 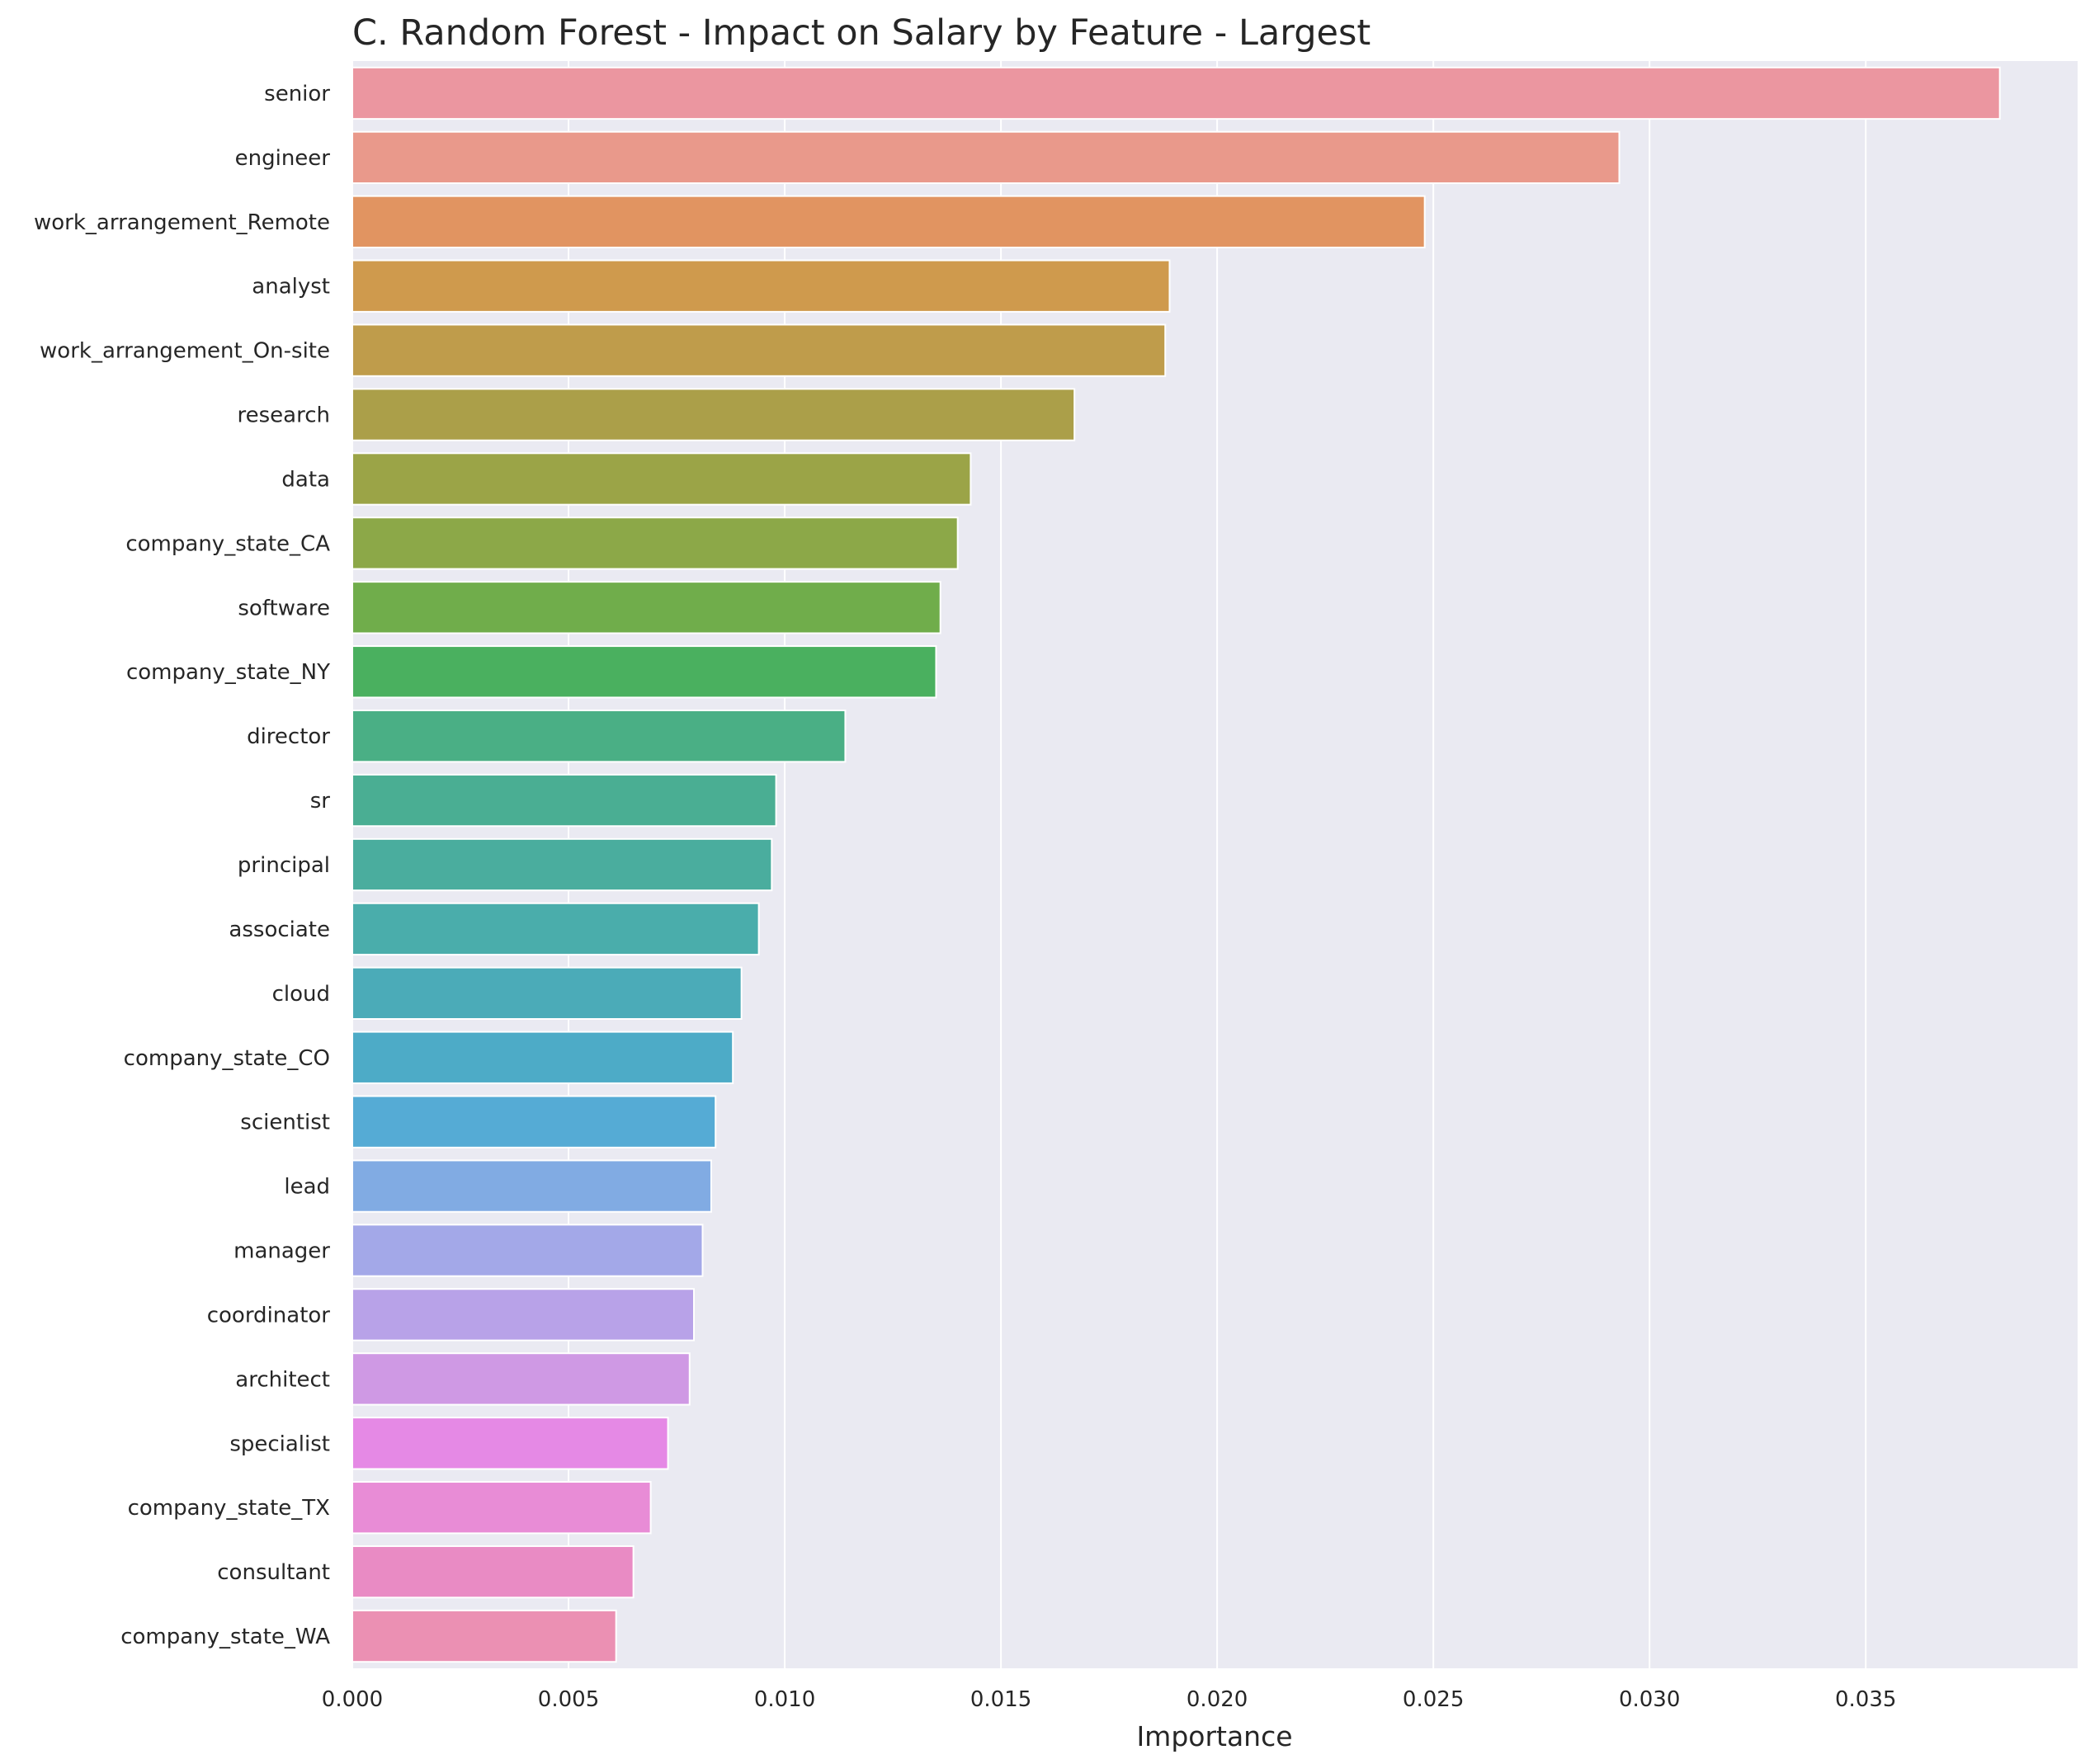 I want to click on y-tick-label: analyst, so click(x=291, y=287).